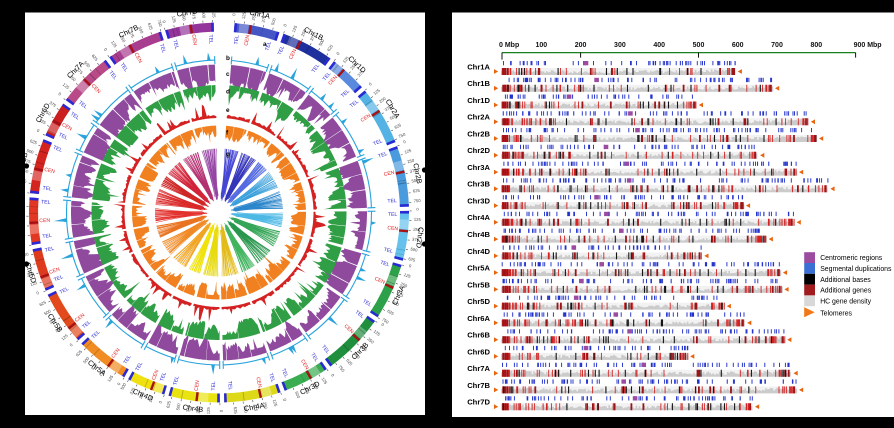 The width and height of the screenshot is (894, 428). What do you see at coordinates (620, 45) in the screenshot?
I see `svg-text: 300` at bounding box center [620, 45].